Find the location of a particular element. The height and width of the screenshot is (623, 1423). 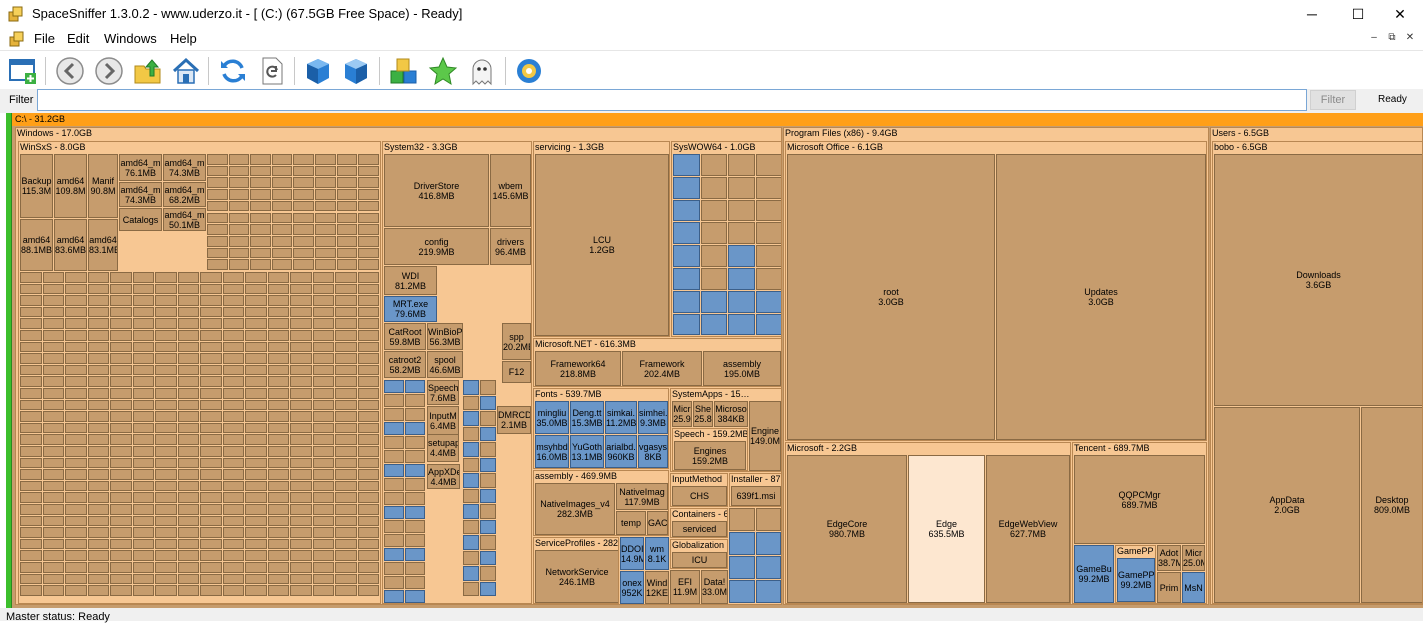

file-appxde: AppXDe 4.4MB is located at coordinates (443, 476).